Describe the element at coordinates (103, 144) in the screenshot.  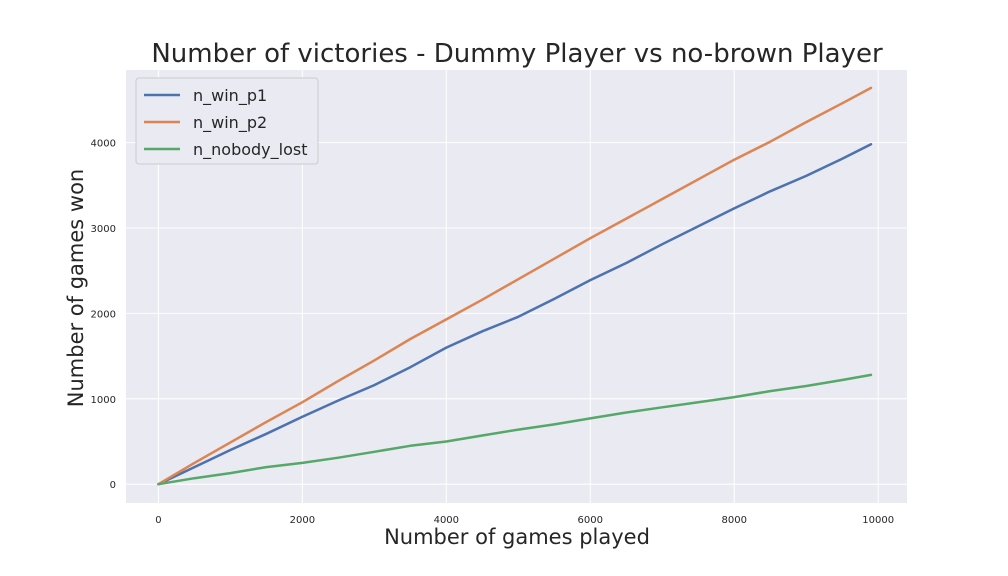
I see `y-tick-label: 4000` at that location.